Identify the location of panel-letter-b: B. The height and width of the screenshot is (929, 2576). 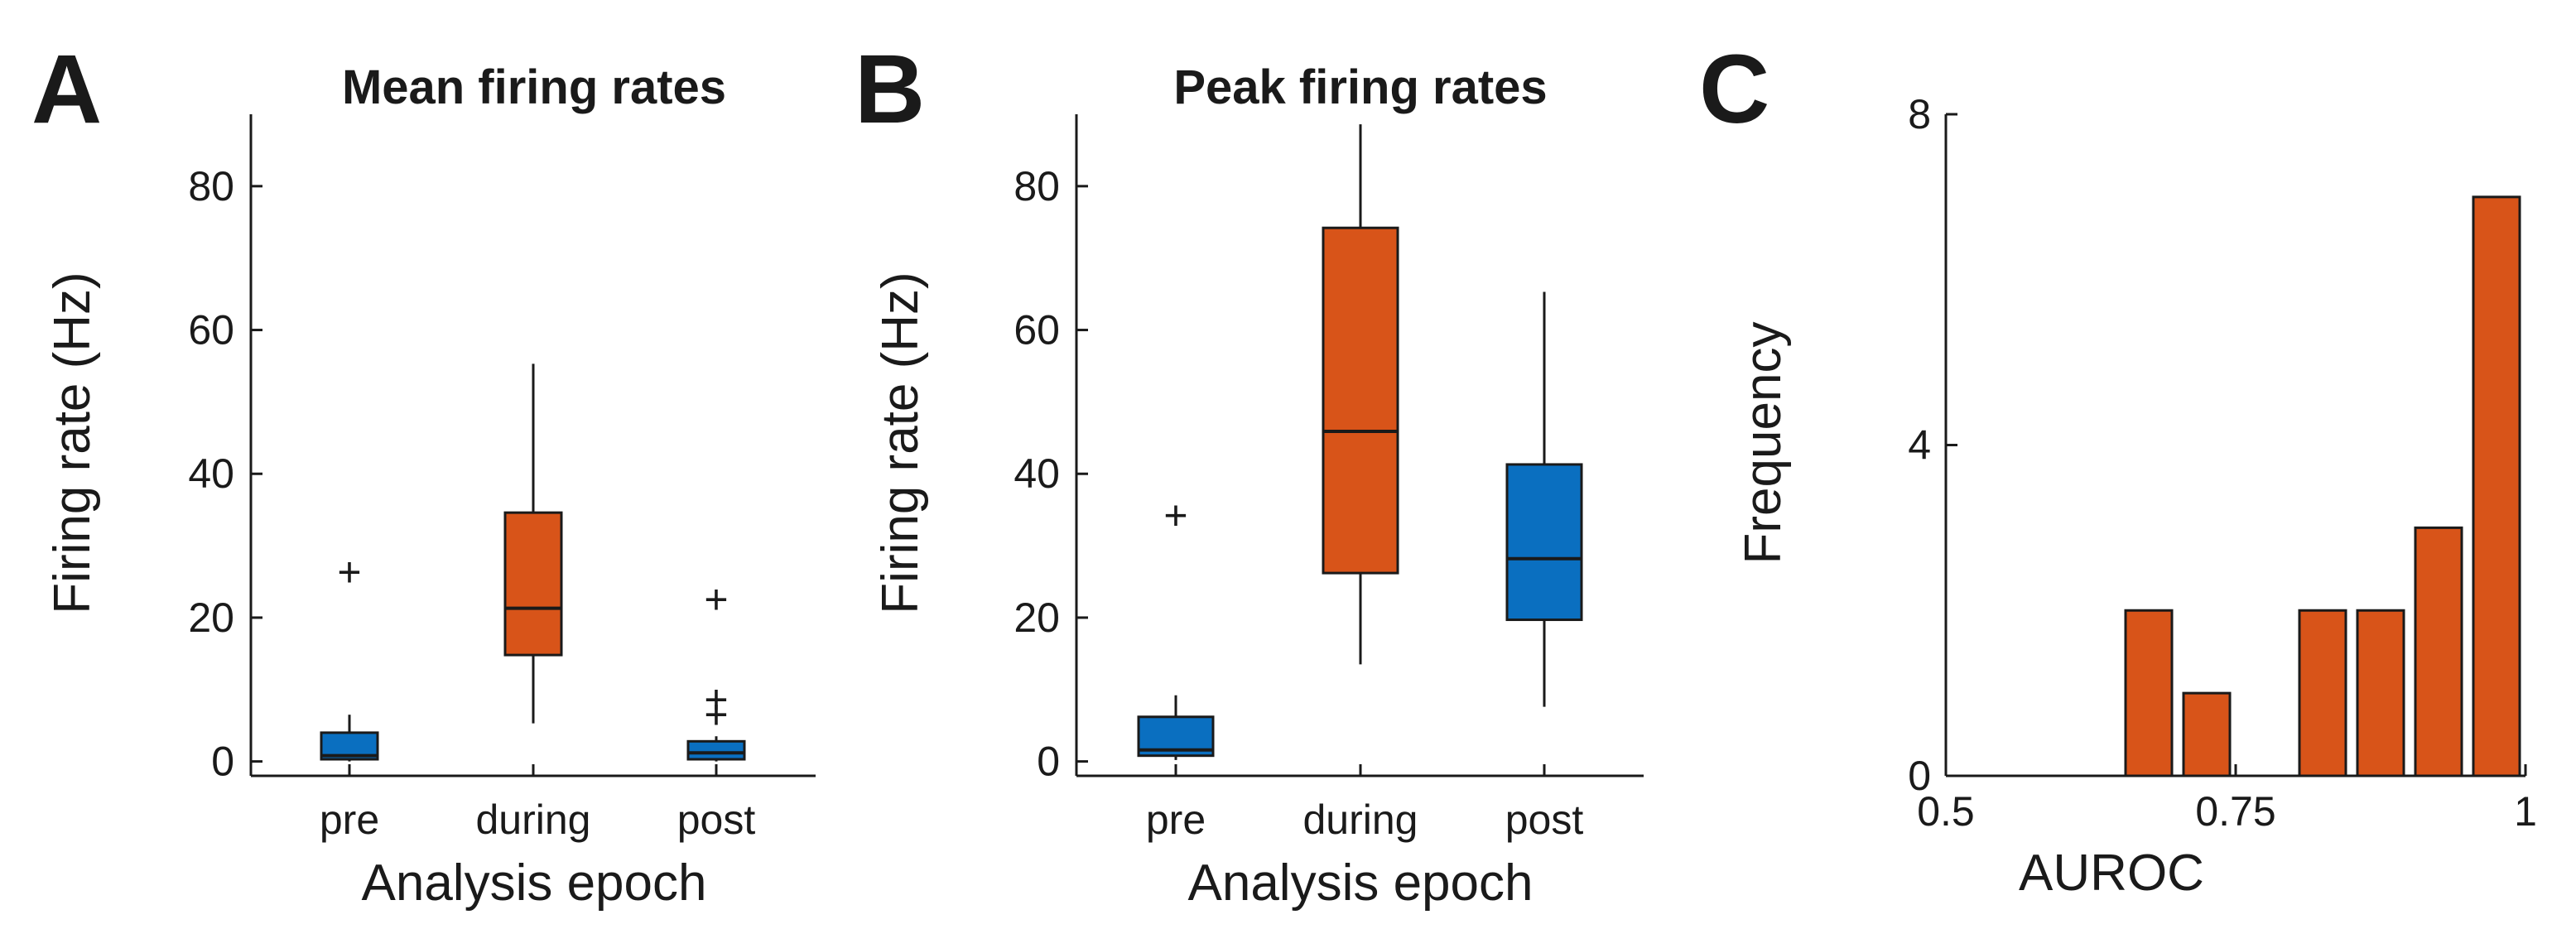
(890, 90).